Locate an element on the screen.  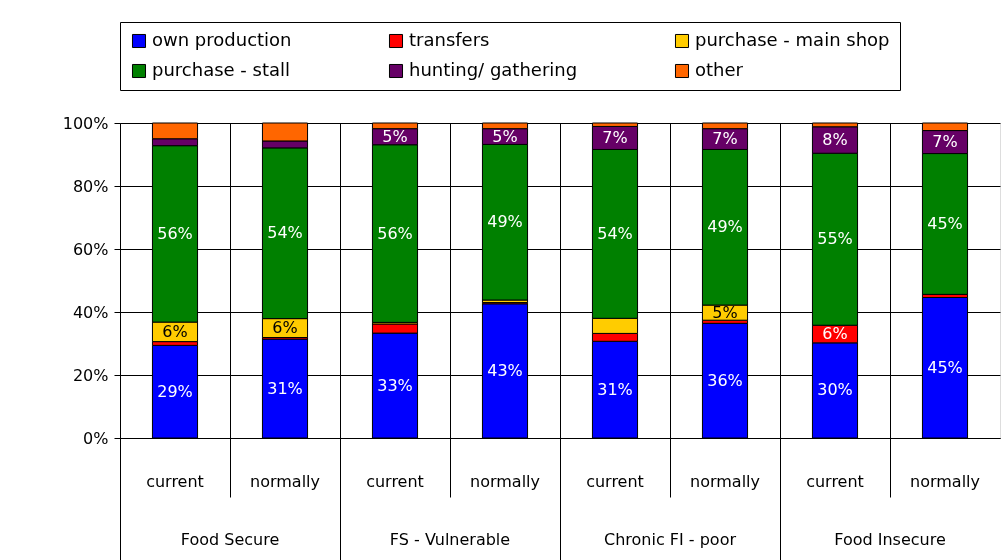
text: FS - Vulnerable is located at coordinates (450, 539).